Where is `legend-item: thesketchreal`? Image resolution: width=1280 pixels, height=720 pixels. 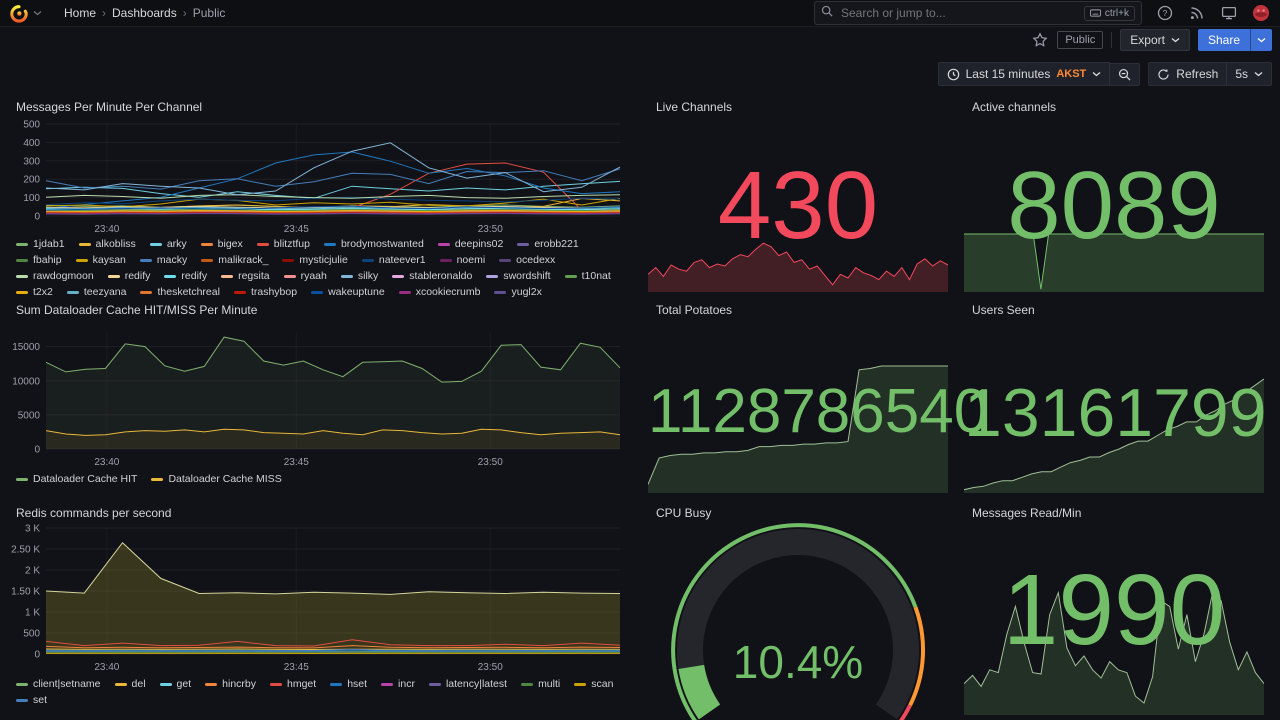
legend-item: thesketchreal is located at coordinates (180, 292).